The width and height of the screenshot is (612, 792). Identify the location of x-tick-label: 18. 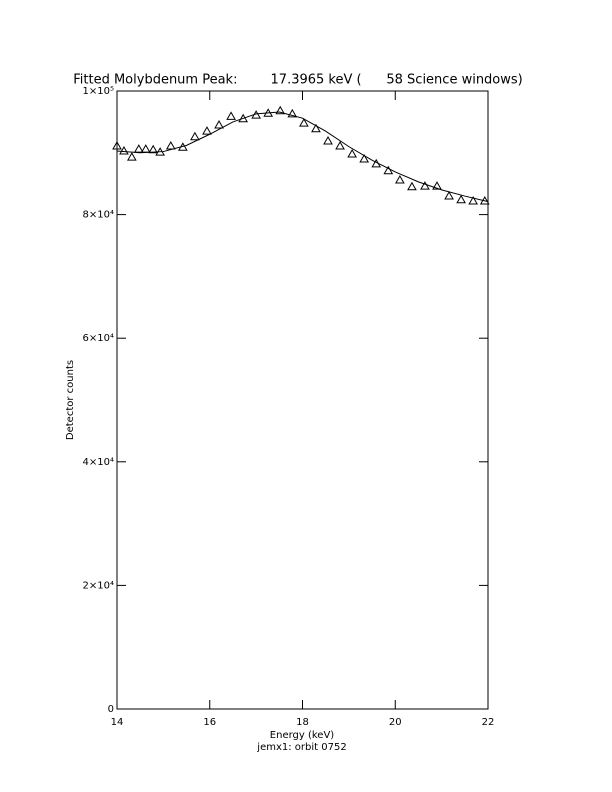
(302, 722).